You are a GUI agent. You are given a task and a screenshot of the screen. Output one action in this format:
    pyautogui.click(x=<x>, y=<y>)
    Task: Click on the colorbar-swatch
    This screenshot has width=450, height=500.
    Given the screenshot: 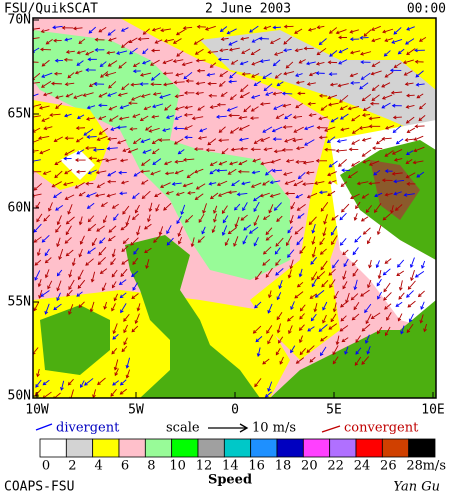 What is the action you would take?
    pyautogui.click(x=290, y=448)
    